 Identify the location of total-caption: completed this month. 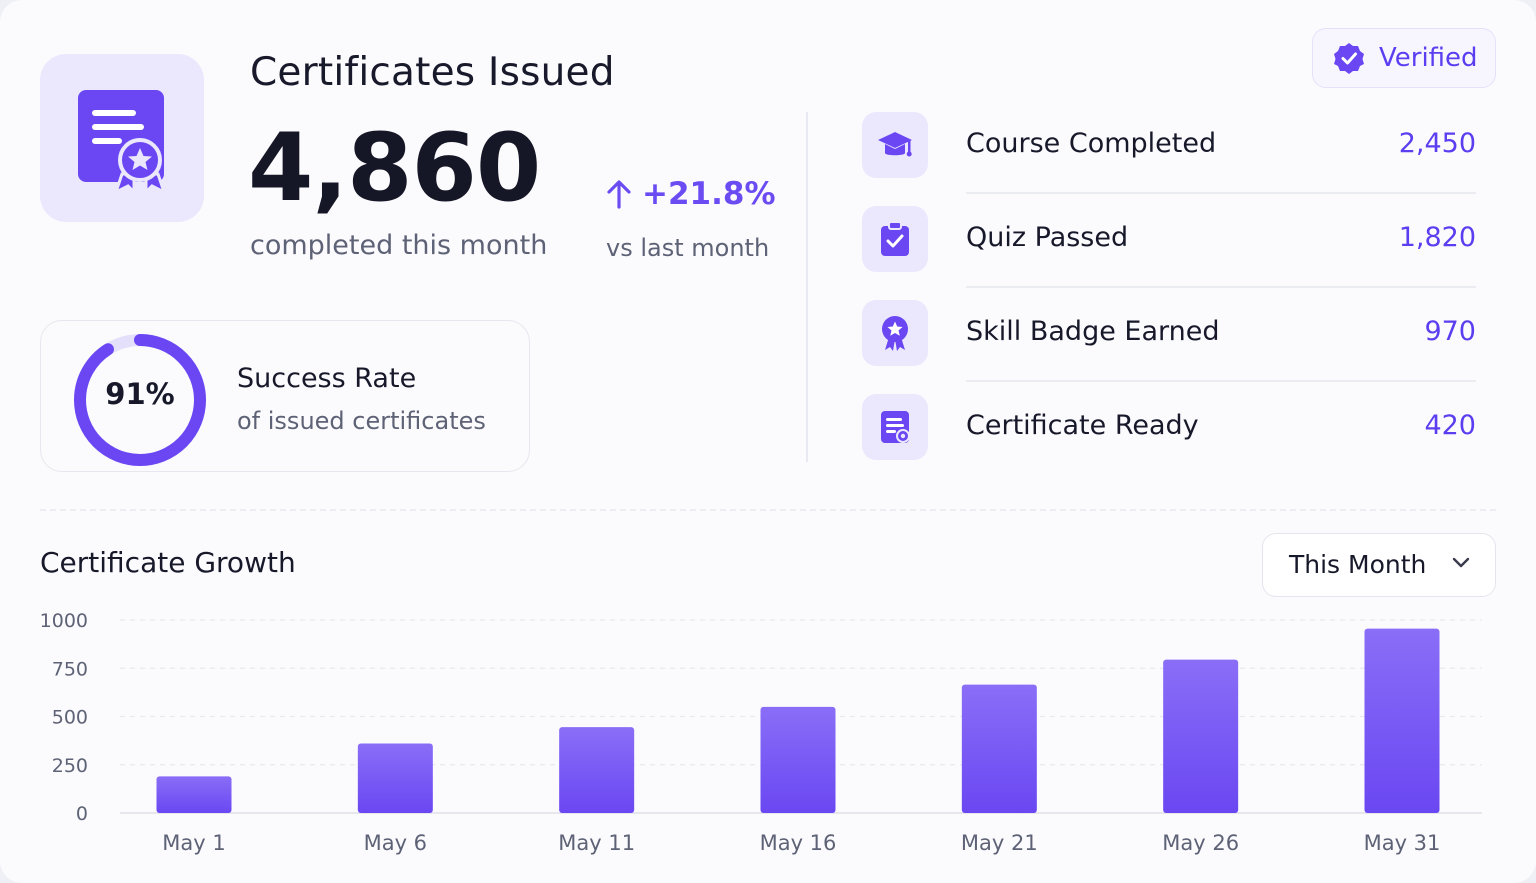
(399, 245).